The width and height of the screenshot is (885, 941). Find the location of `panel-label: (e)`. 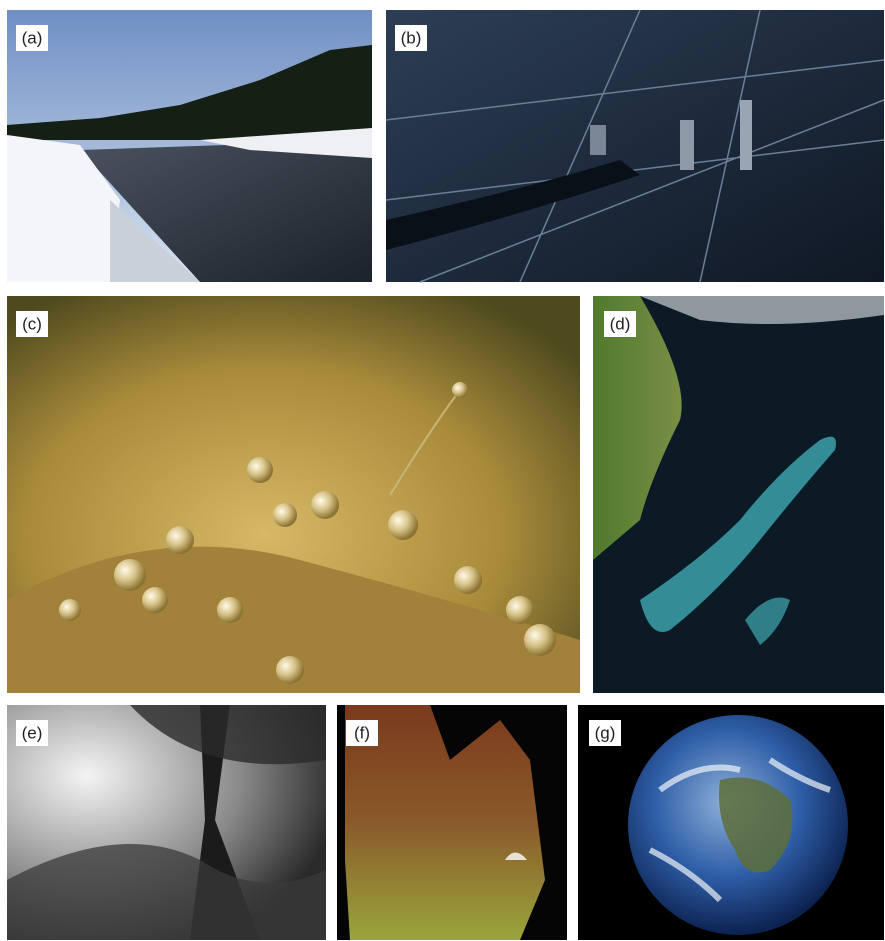

panel-label: (e) is located at coordinates (32, 732).